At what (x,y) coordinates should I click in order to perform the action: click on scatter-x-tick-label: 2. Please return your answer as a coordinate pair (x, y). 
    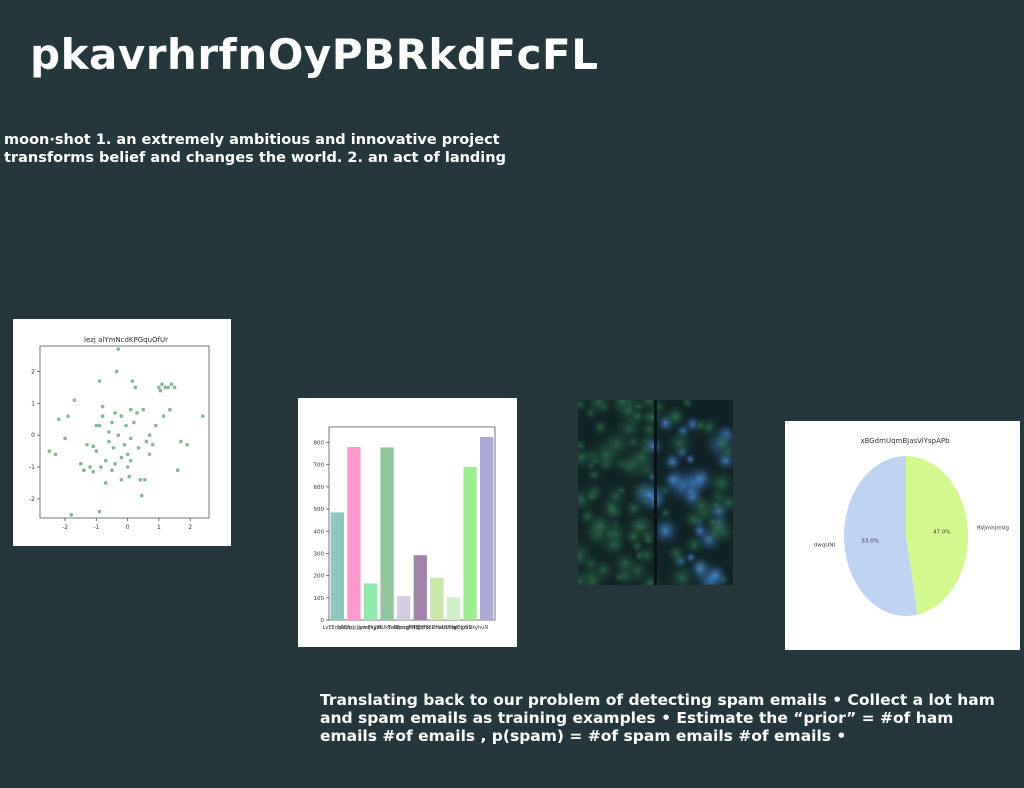
    Looking at the image, I should click on (190, 527).